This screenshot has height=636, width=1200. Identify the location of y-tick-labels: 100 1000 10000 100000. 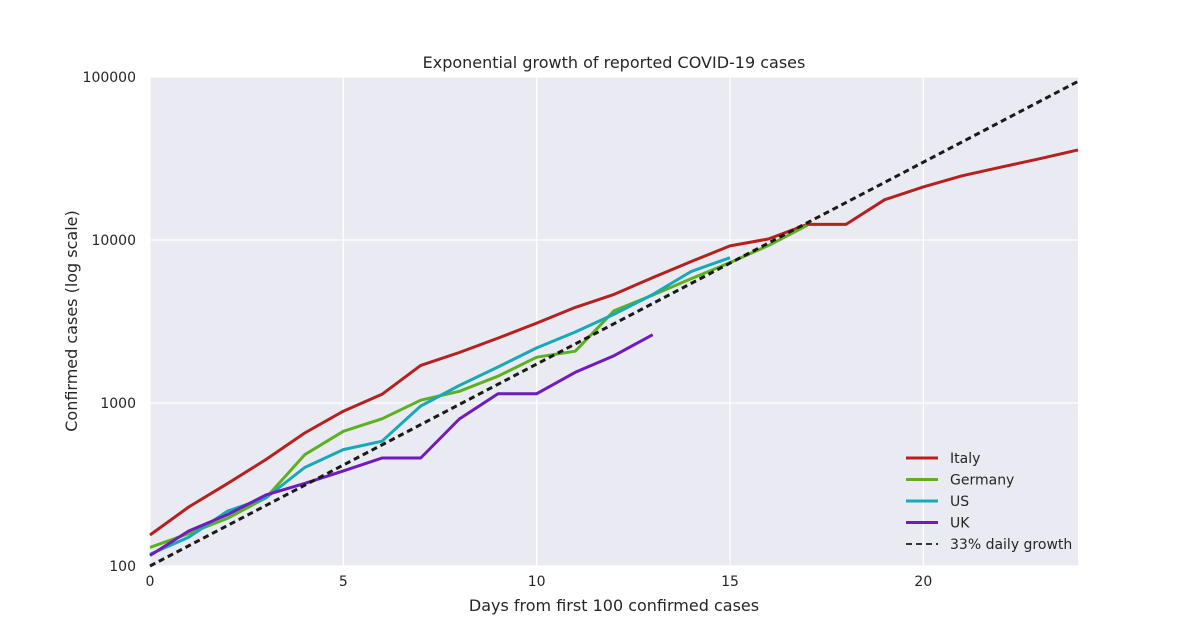
(109, 322).